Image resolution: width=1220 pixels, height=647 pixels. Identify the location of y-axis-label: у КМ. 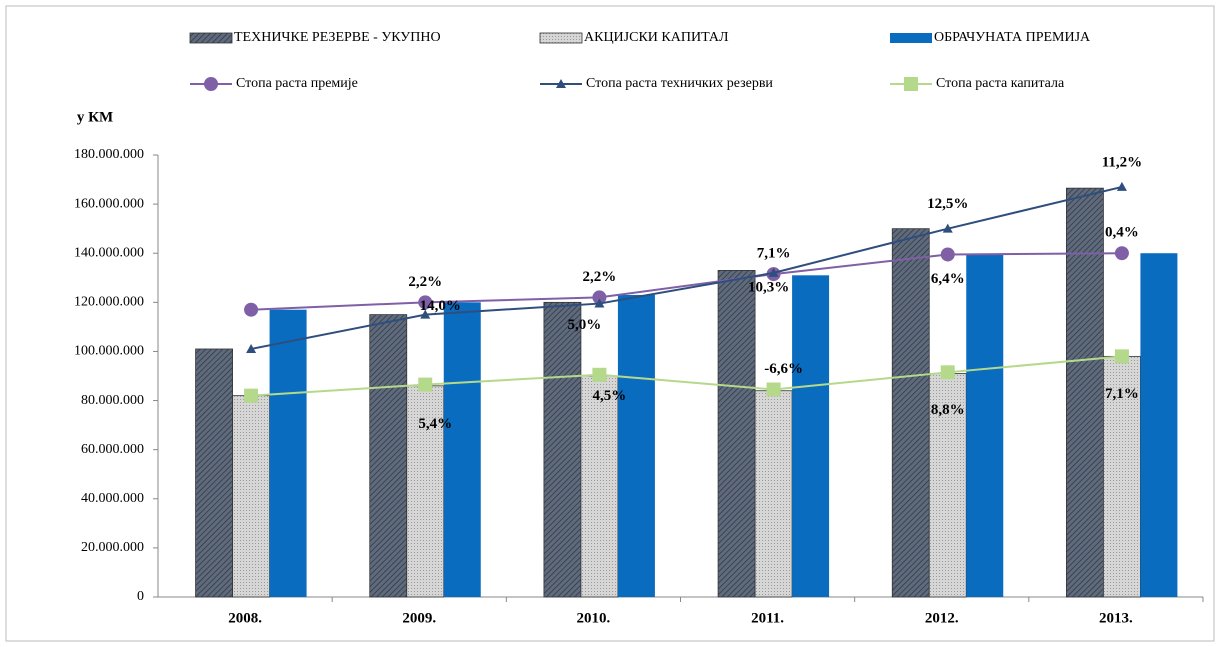
(95, 117).